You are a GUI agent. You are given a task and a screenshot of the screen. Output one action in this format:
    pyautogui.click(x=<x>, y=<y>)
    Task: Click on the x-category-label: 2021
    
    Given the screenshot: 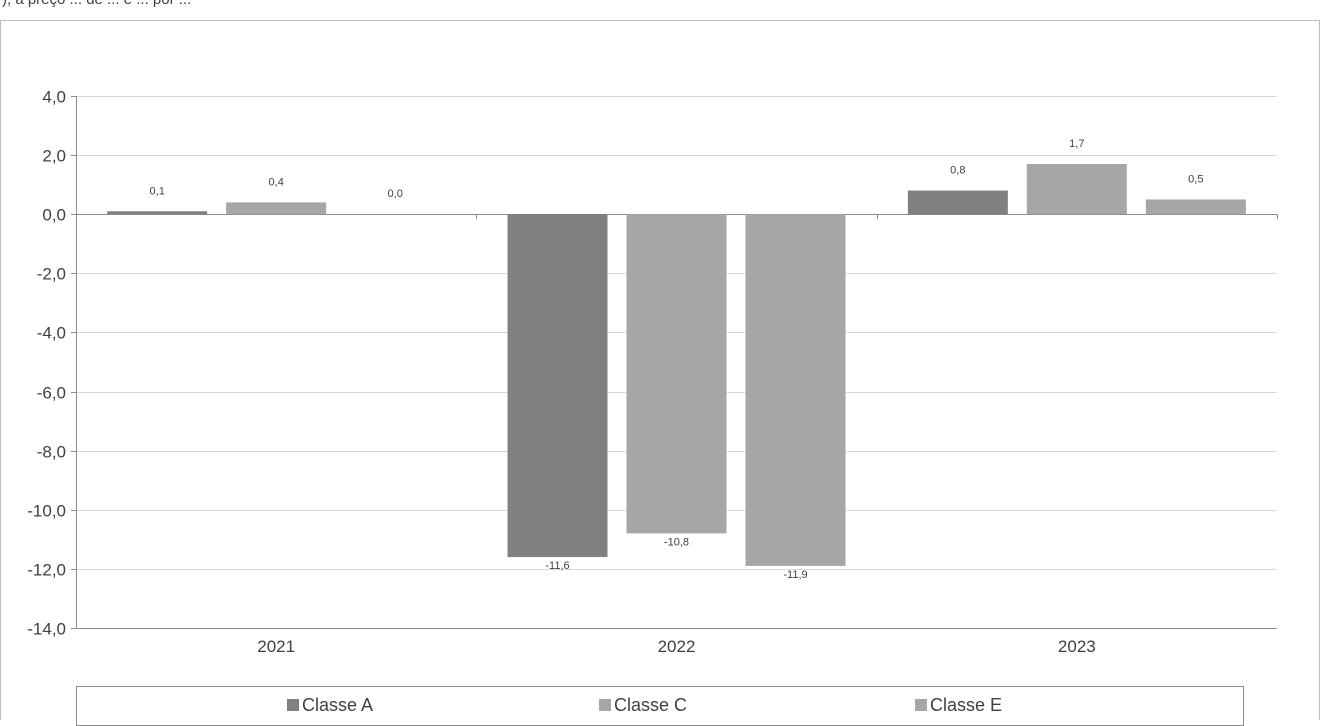 What is the action you would take?
    pyautogui.click(x=276, y=646)
    